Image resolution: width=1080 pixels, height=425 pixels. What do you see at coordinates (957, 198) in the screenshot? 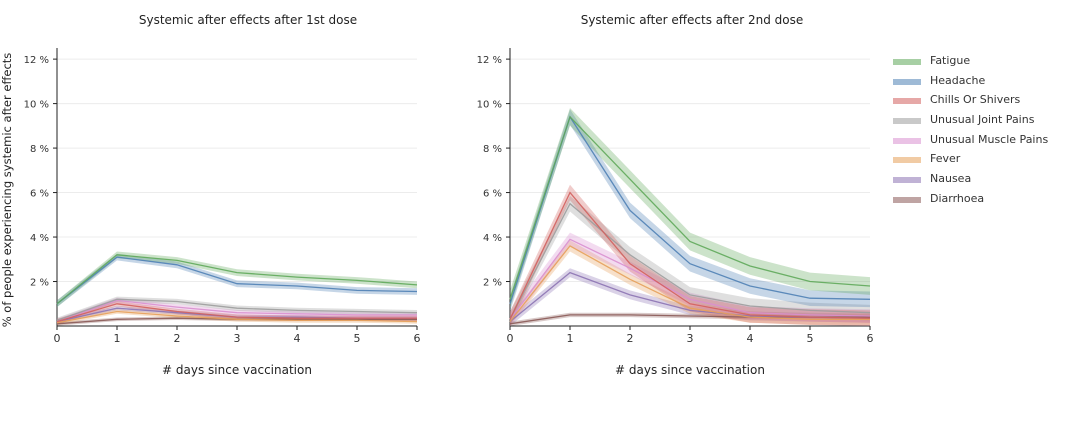
I see `legend-label: Diarrhoea` at bounding box center [957, 198].